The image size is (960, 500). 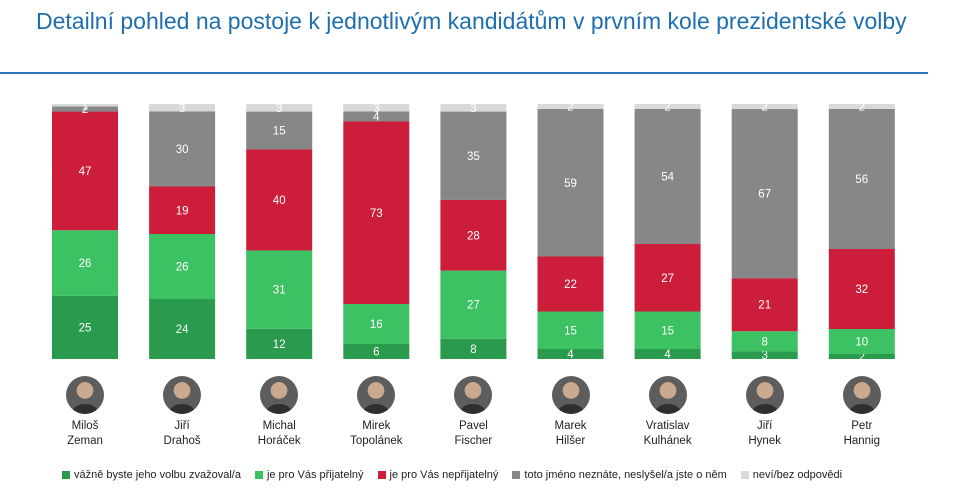 I want to click on candidate-label: Jiří Hynek, so click(x=765, y=412).